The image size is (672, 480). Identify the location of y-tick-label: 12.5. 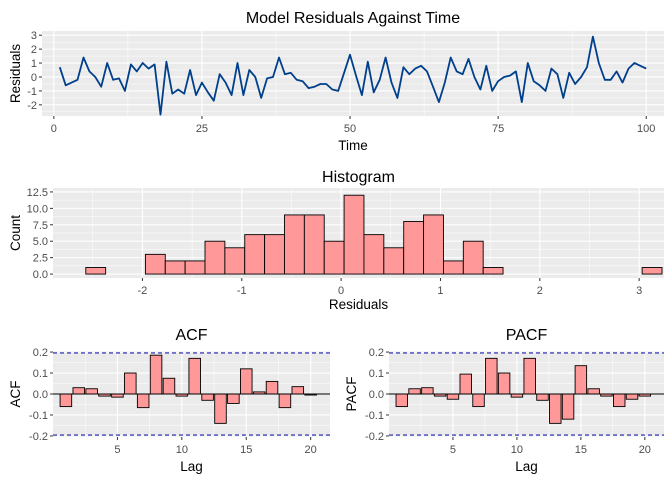
(37, 193).